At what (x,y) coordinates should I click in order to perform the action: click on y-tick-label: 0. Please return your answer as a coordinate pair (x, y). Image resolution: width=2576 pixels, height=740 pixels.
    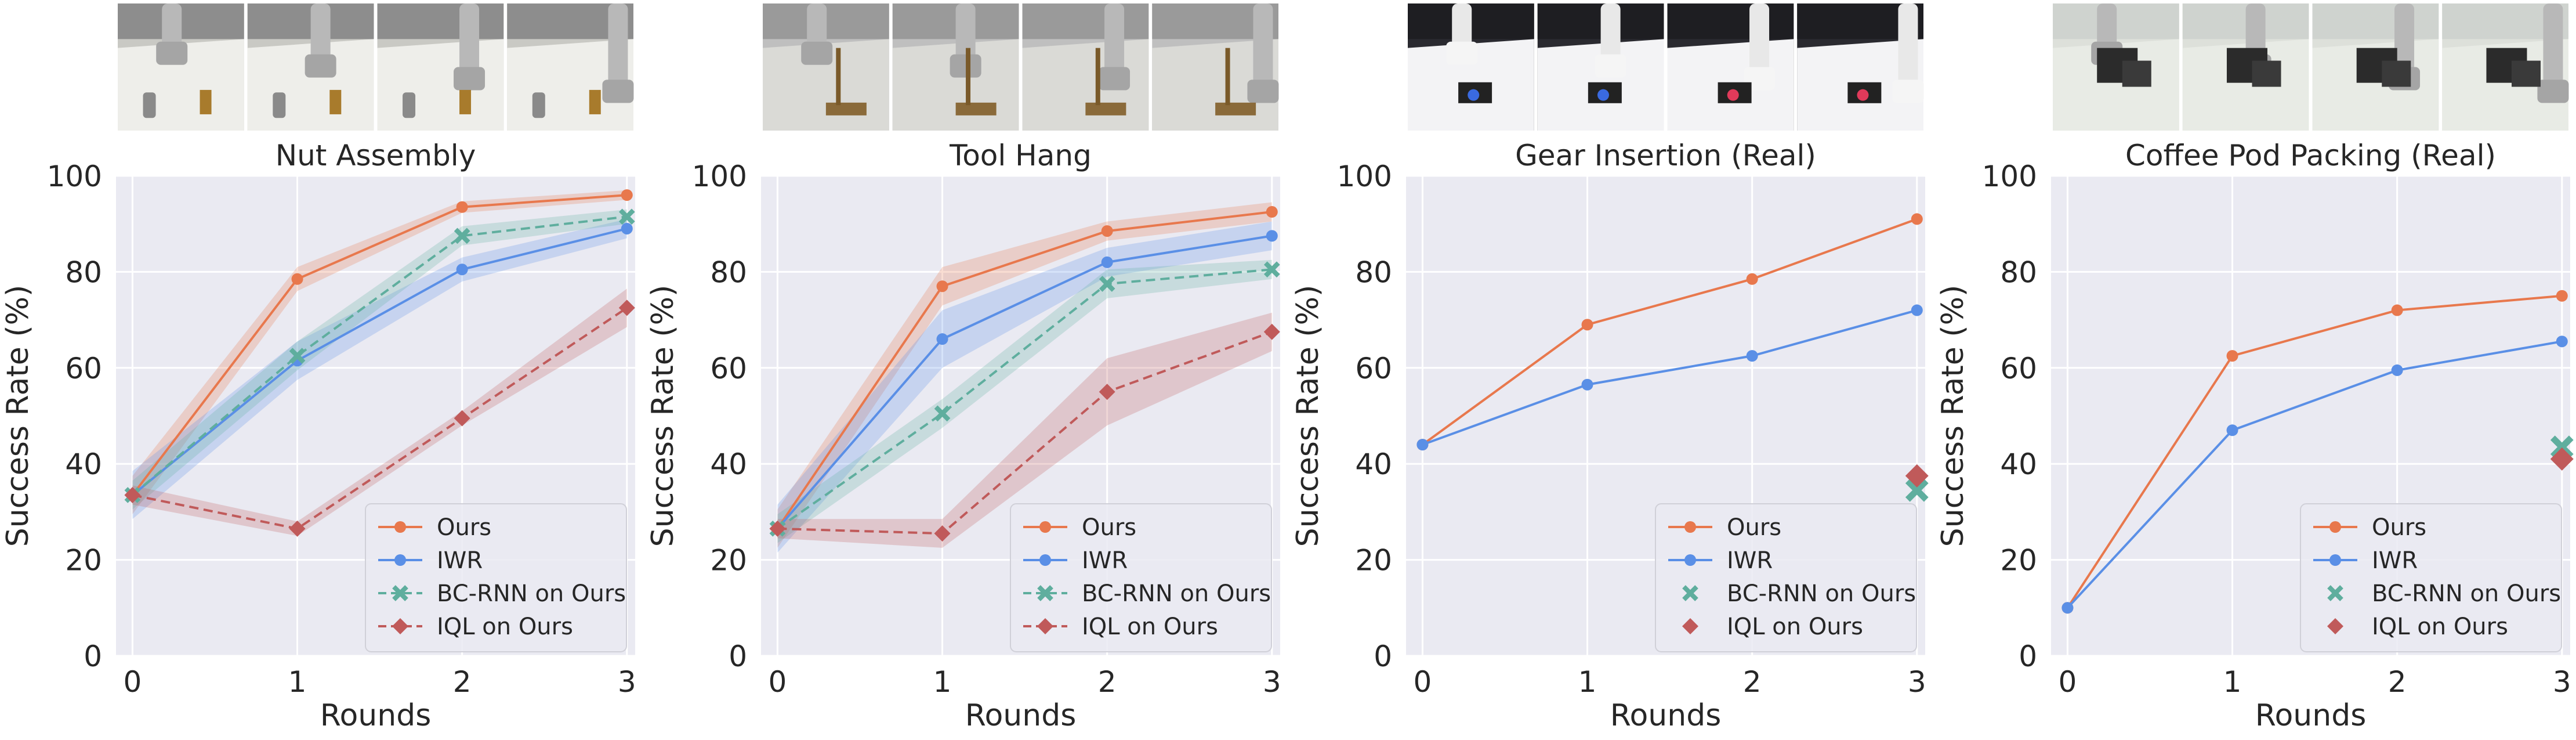
    Looking at the image, I should click on (738, 657).